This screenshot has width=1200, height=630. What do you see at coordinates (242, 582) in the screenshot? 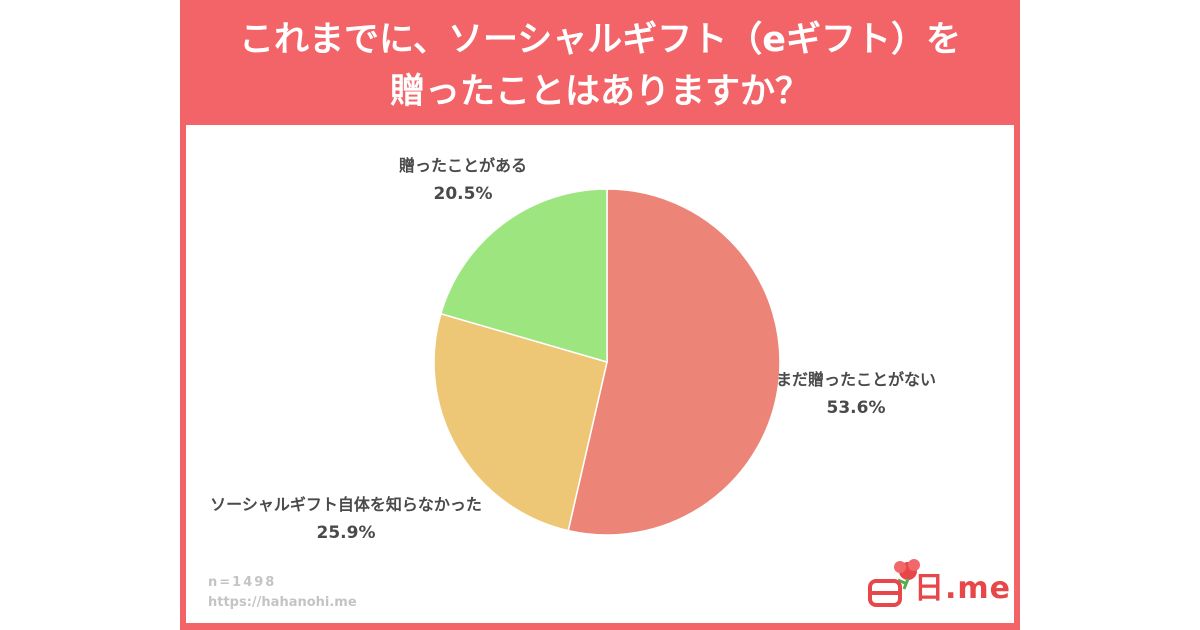
I see `sample-size: n=1498` at bounding box center [242, 582].